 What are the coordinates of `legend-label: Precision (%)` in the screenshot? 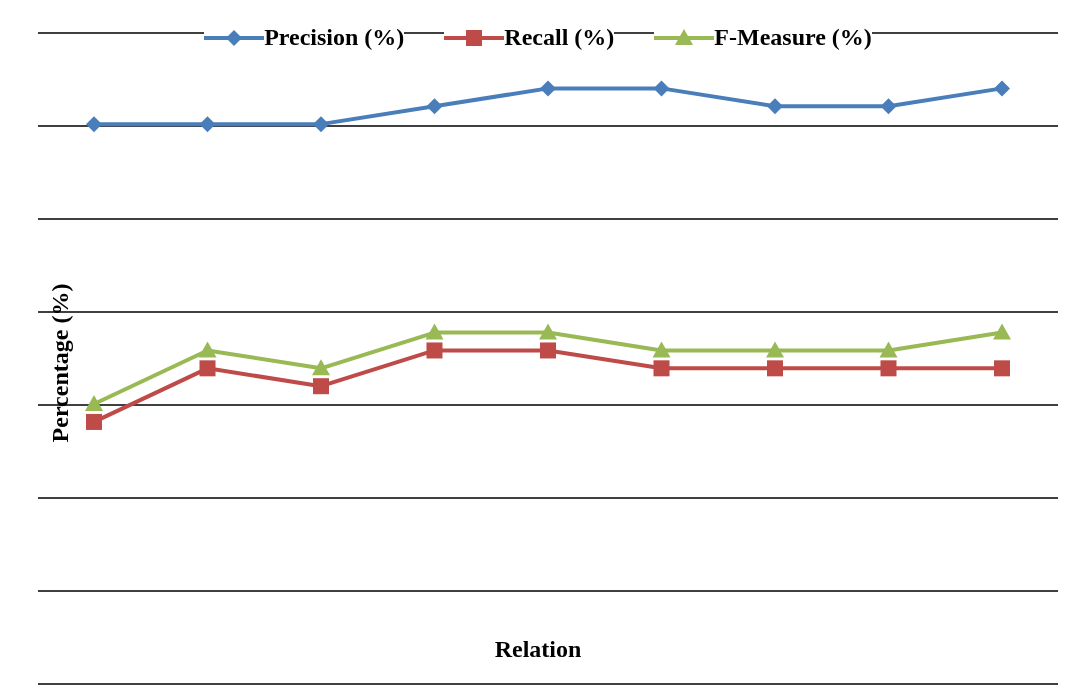 It's located at (334, 37).